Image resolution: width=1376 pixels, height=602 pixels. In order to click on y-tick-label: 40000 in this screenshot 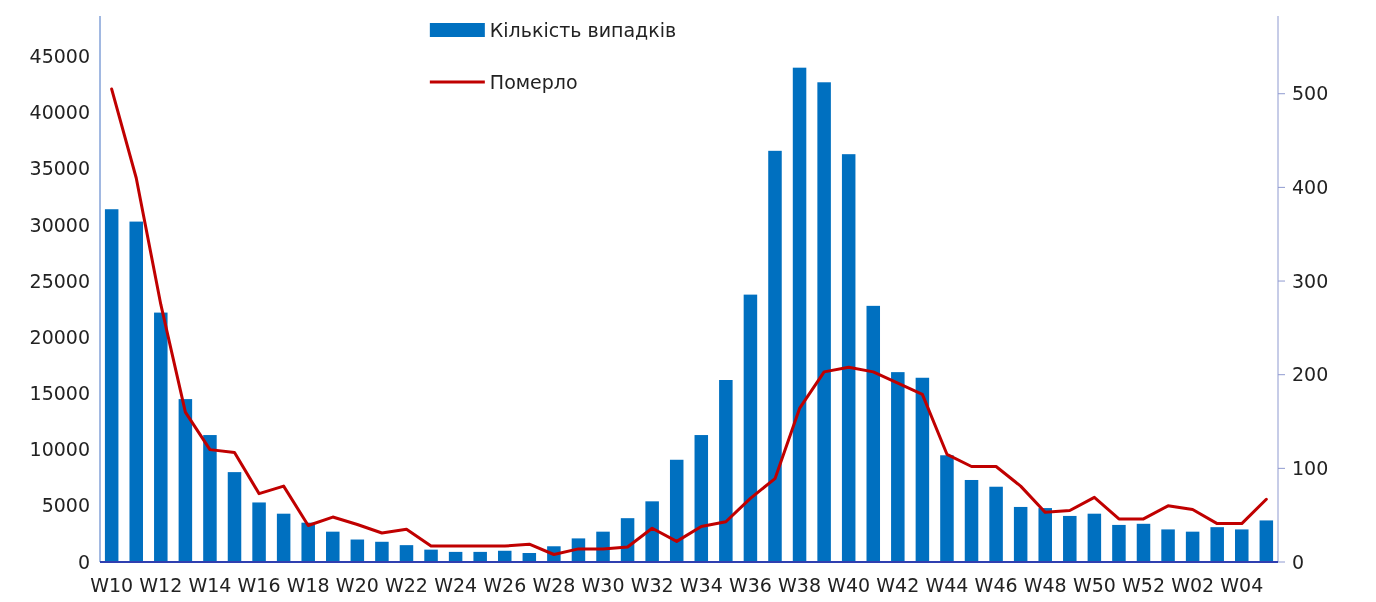, I will do `click(59, 112)`.